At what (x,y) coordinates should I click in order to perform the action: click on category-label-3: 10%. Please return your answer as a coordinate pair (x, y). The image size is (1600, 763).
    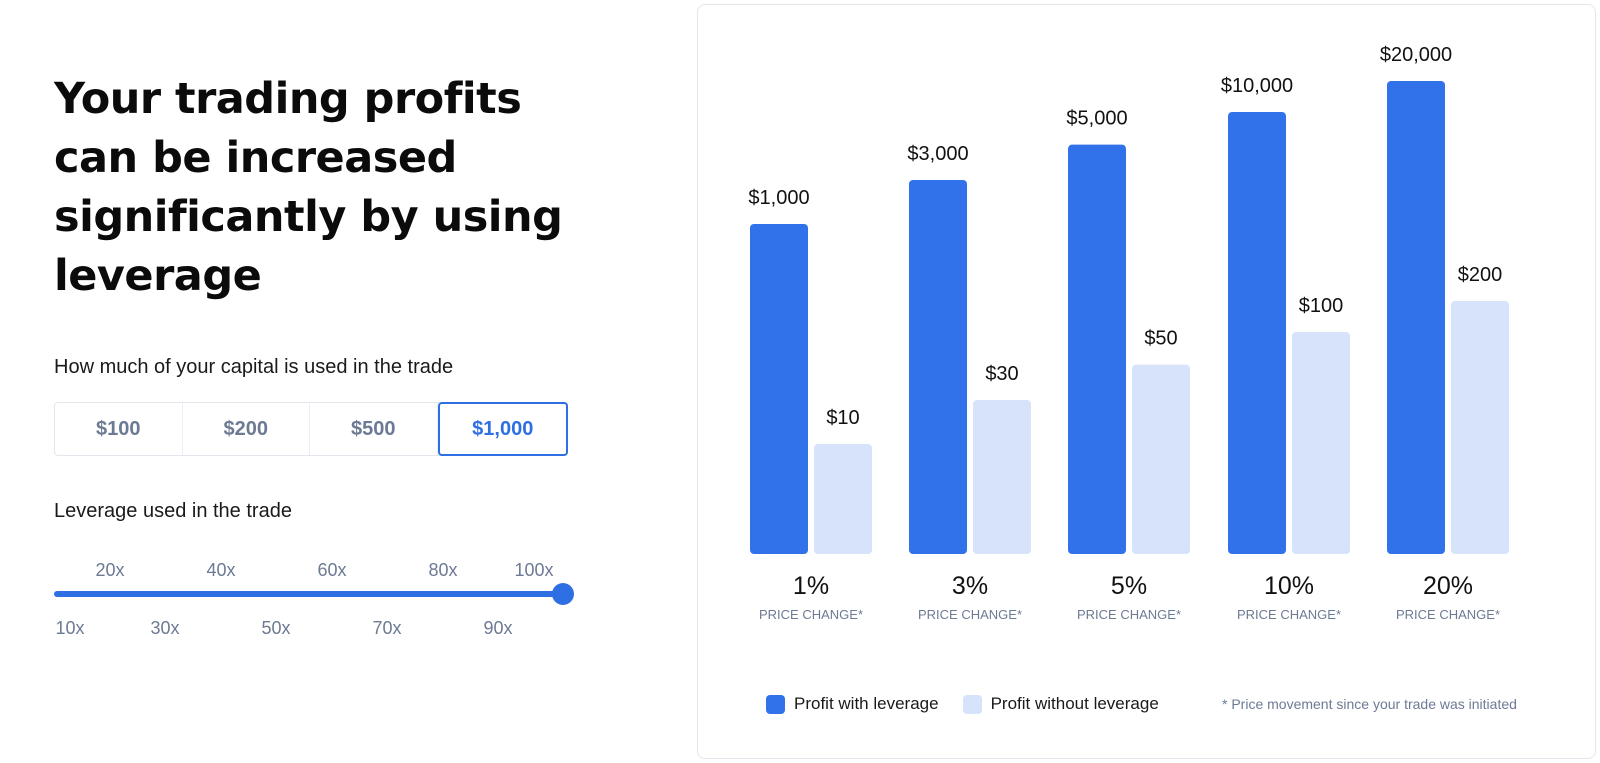
    Looking at the image, I should click on (1289, 586).